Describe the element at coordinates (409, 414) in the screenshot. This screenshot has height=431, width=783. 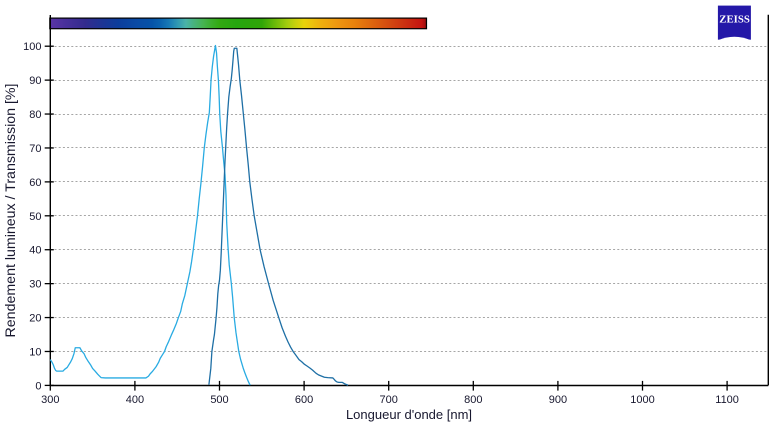
I see `svg-text: Longueur d'onde [nm]` at that location.